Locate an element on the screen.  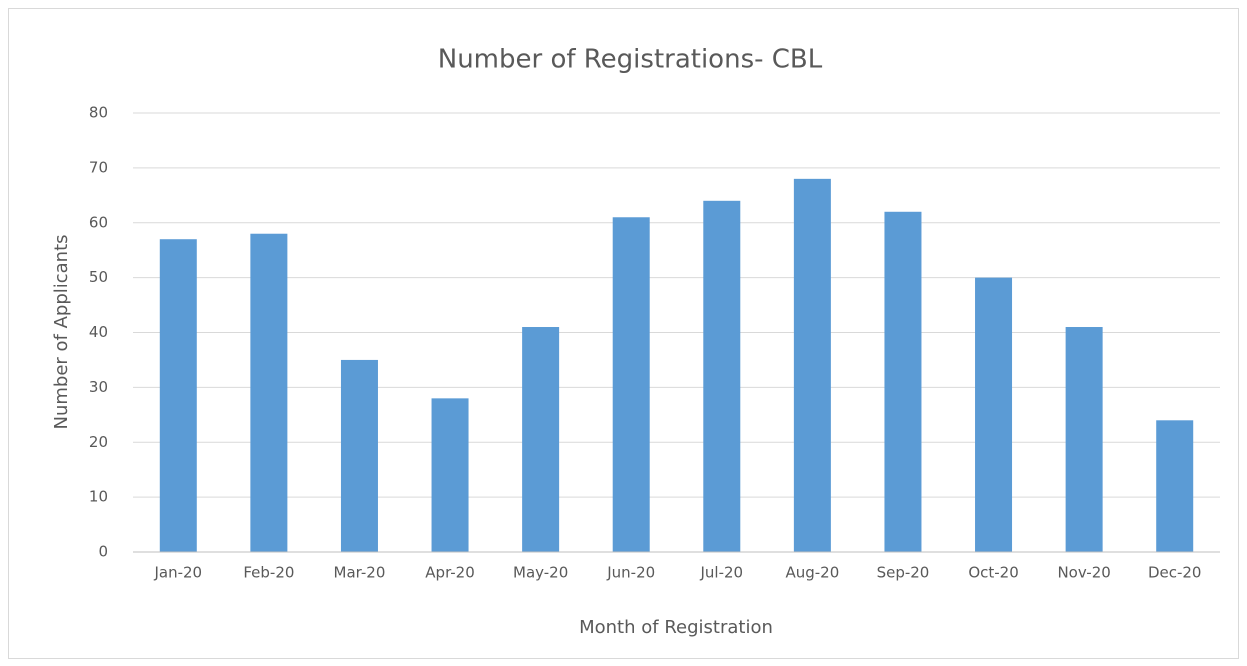
x-tick-label: Jan-20 is located at coordinates (177, 573).